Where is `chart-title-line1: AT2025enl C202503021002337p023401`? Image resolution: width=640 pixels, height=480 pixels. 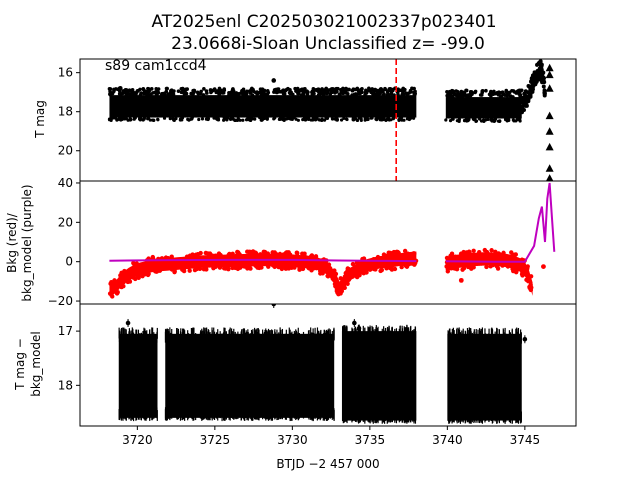
chart-title-line1: AT2025enl C202503021002337p023401 is located at coordinates (323, 22).